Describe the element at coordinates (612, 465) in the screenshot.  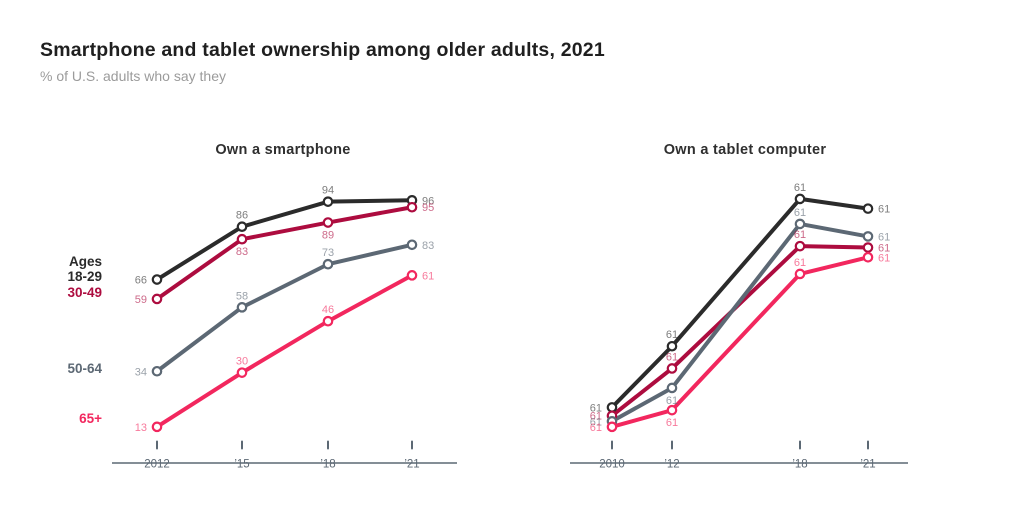
I see `x-axis-label: 2010` at that location.